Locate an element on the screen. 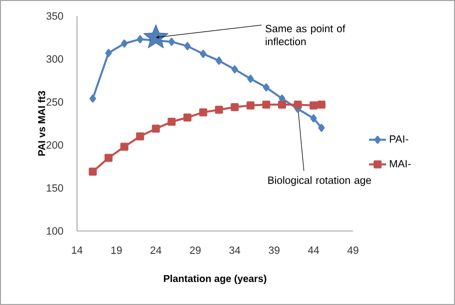 The height and width of the screenshot is (305, 455). x-tick-label: 44 is located at coordinates (314, 250).